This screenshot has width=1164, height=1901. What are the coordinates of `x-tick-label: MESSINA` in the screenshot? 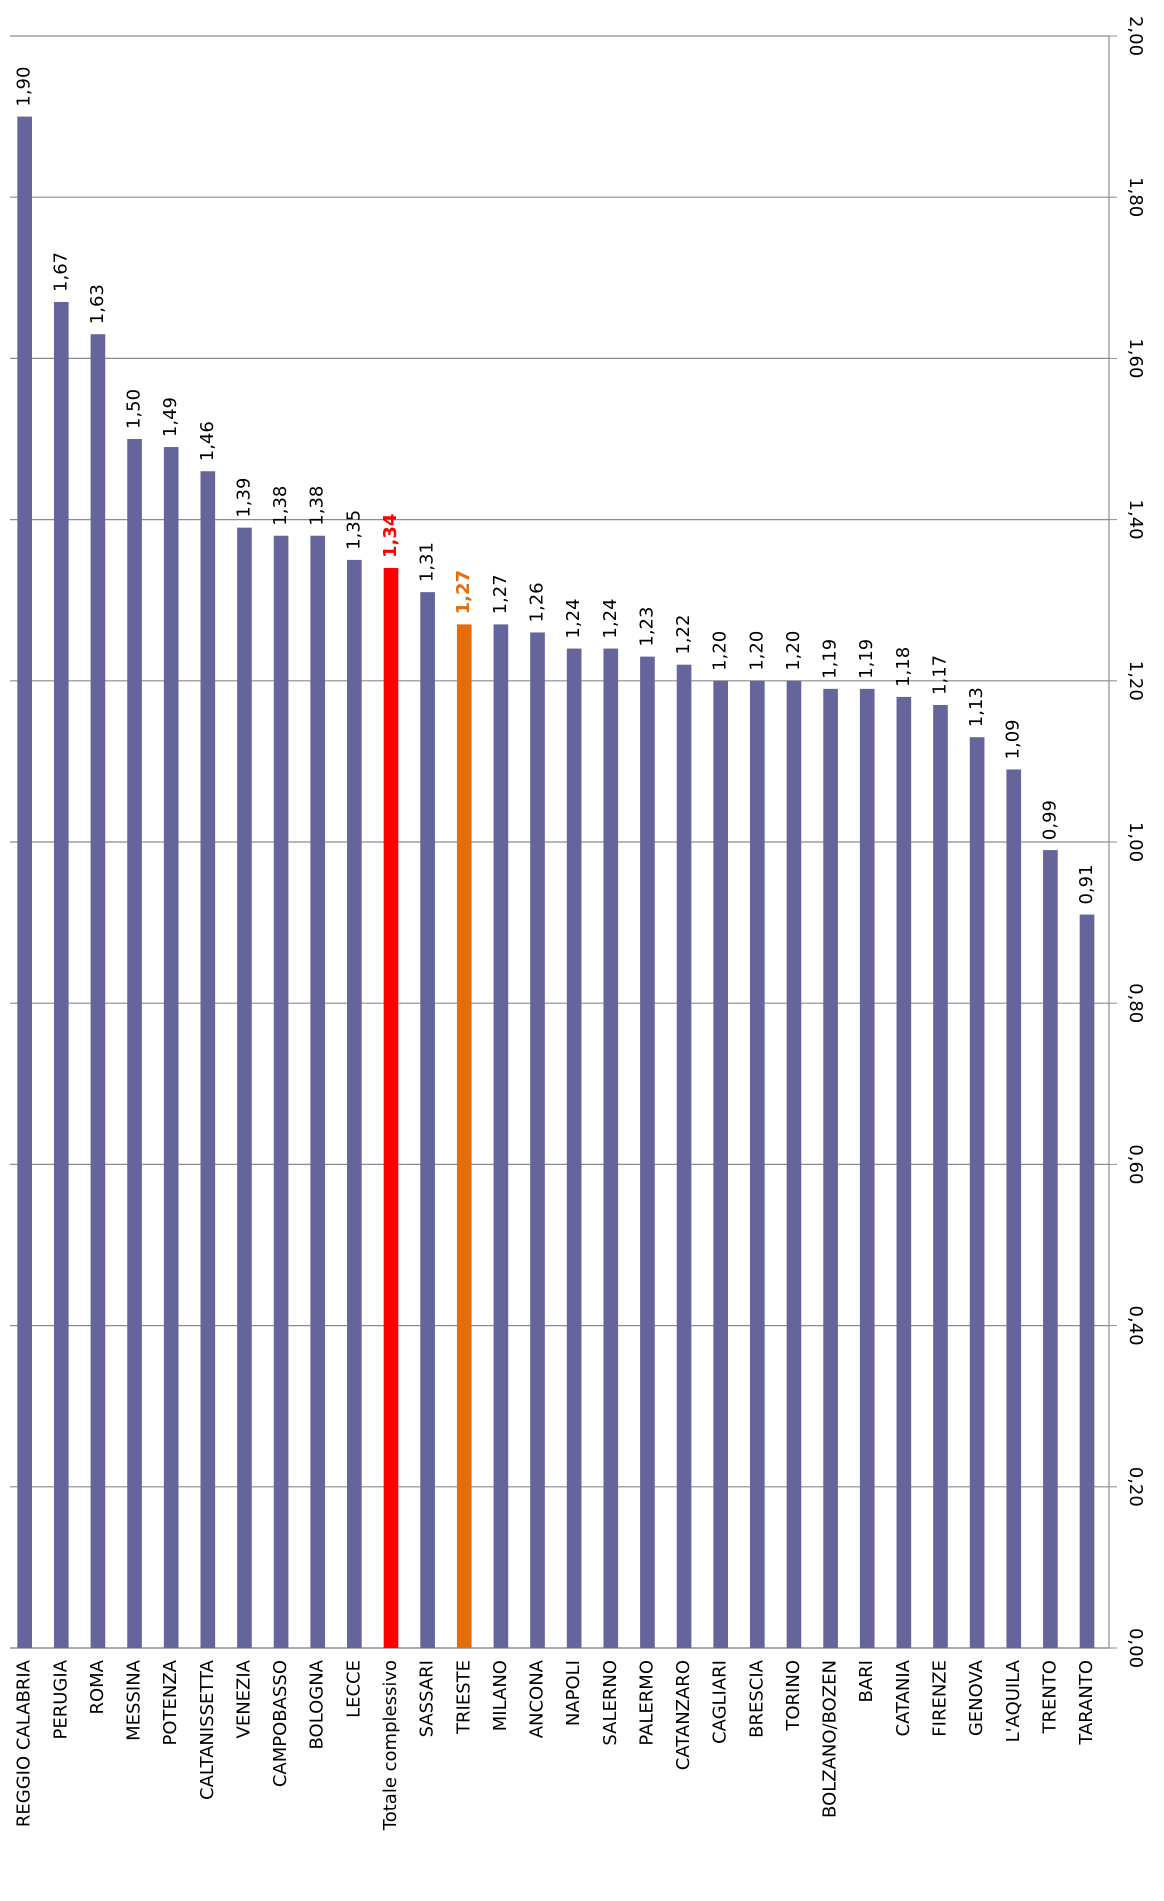 It's located at (134, 1700).